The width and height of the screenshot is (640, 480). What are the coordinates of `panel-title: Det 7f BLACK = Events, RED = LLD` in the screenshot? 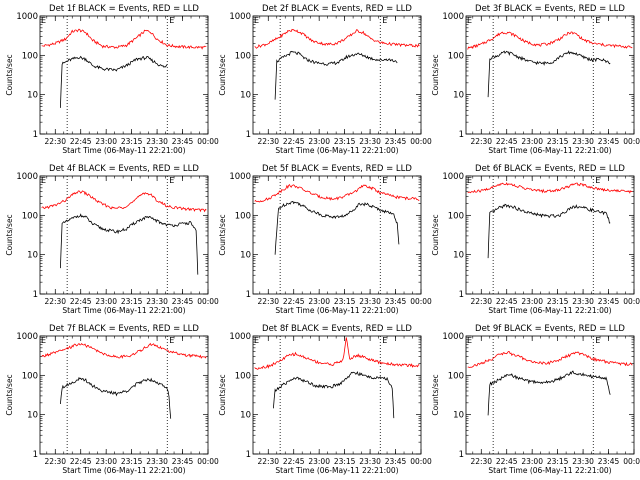 It's located at (124, 329).